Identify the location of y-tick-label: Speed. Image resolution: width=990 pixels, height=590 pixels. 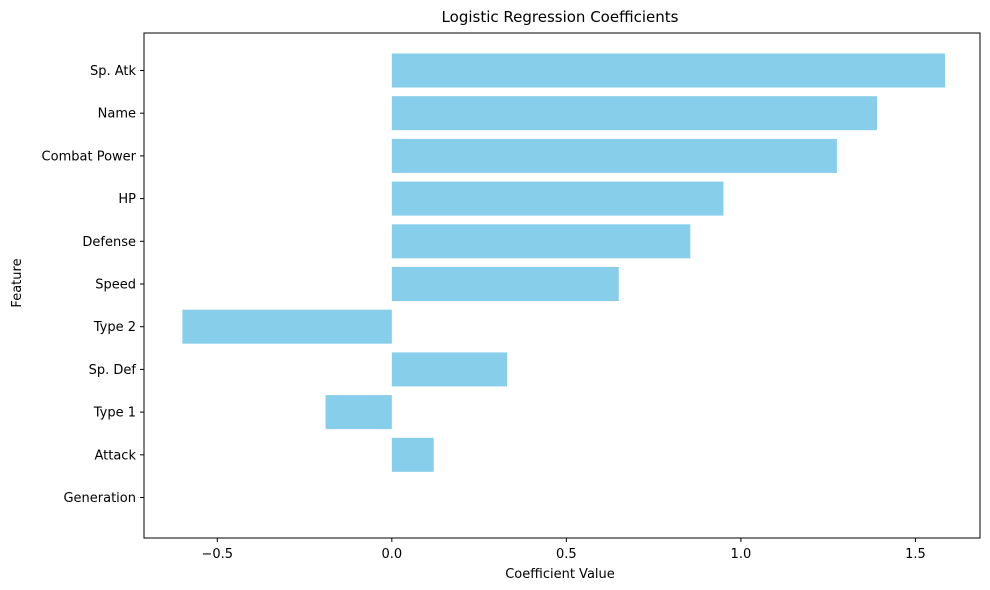
(115, 285).